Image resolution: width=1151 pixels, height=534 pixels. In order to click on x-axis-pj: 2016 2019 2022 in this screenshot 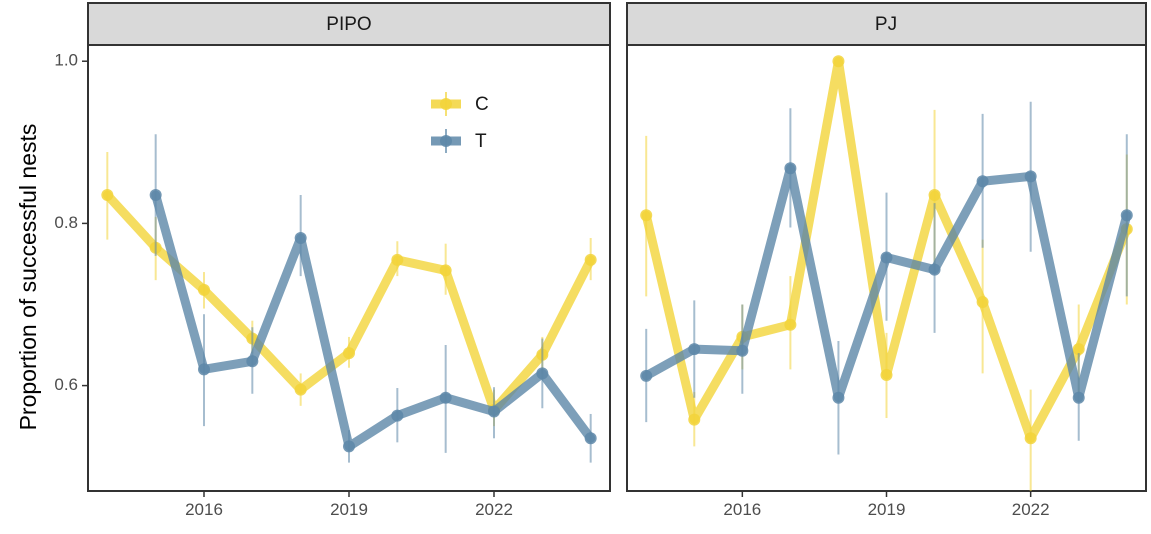, I will do `click(886, 505)`.